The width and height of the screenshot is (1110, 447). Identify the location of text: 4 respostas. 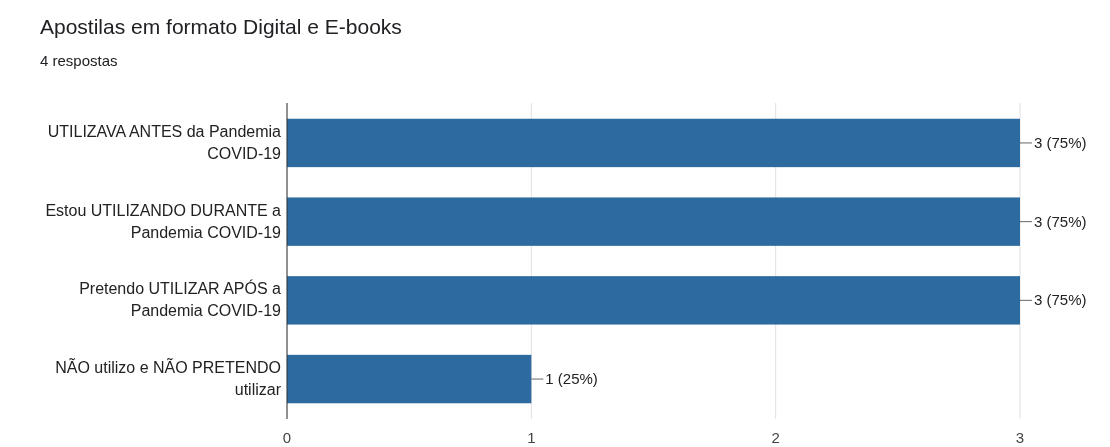
(79, 60).